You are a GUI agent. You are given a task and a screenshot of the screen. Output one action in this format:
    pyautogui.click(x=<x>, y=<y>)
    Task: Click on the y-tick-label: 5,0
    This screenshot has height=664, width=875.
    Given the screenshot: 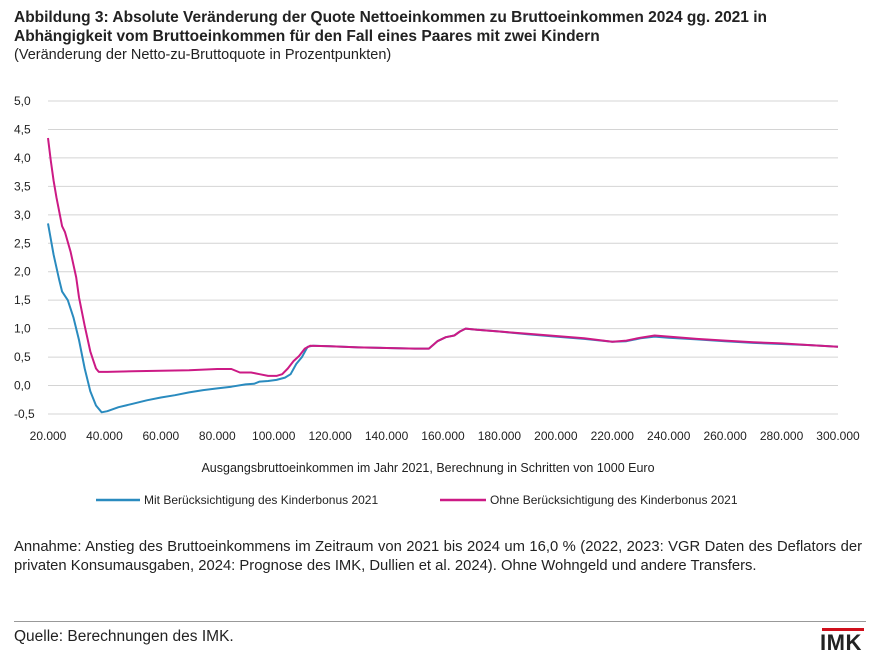 What is the action you would take?
    pyautogui.click(x=22, y=101)
    